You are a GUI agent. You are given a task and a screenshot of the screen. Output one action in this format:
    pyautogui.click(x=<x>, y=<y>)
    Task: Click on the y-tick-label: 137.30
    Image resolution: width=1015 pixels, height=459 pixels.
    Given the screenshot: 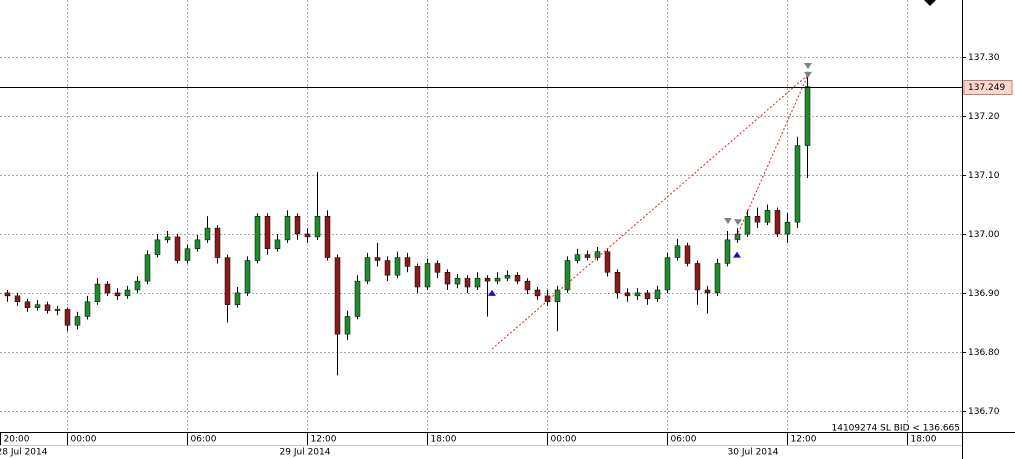 What is the action you would take?
    pyautogui.click(x=984, y=58)
    